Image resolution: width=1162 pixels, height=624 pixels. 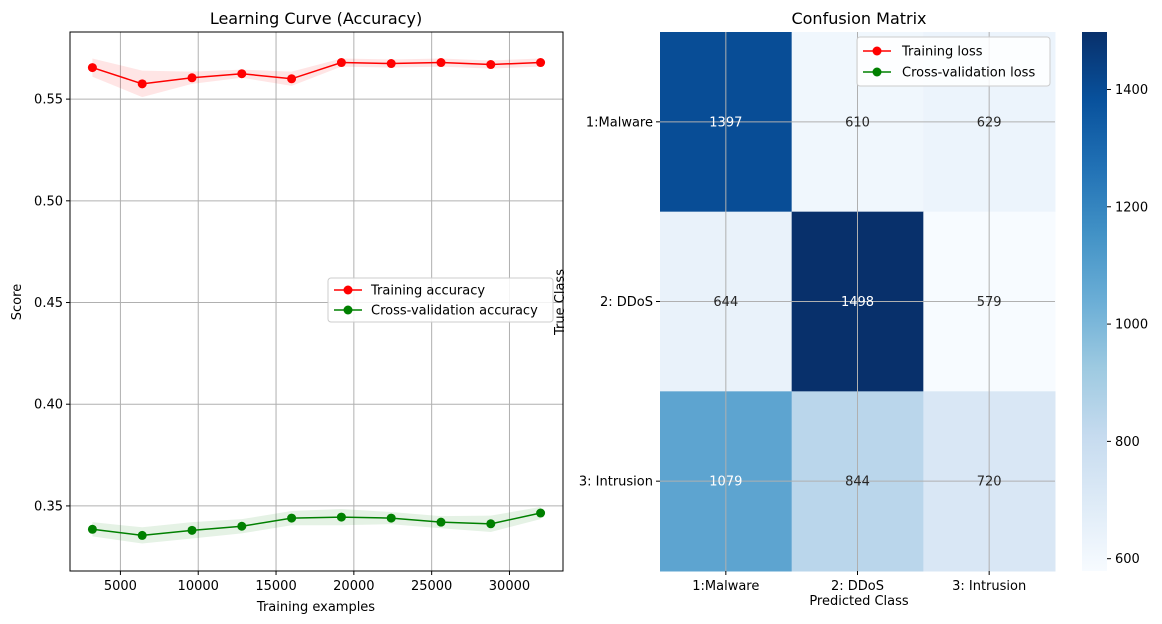 I want to click on confusion-matrix-xlabel: Predicted Class, so click(x=859, y=601).